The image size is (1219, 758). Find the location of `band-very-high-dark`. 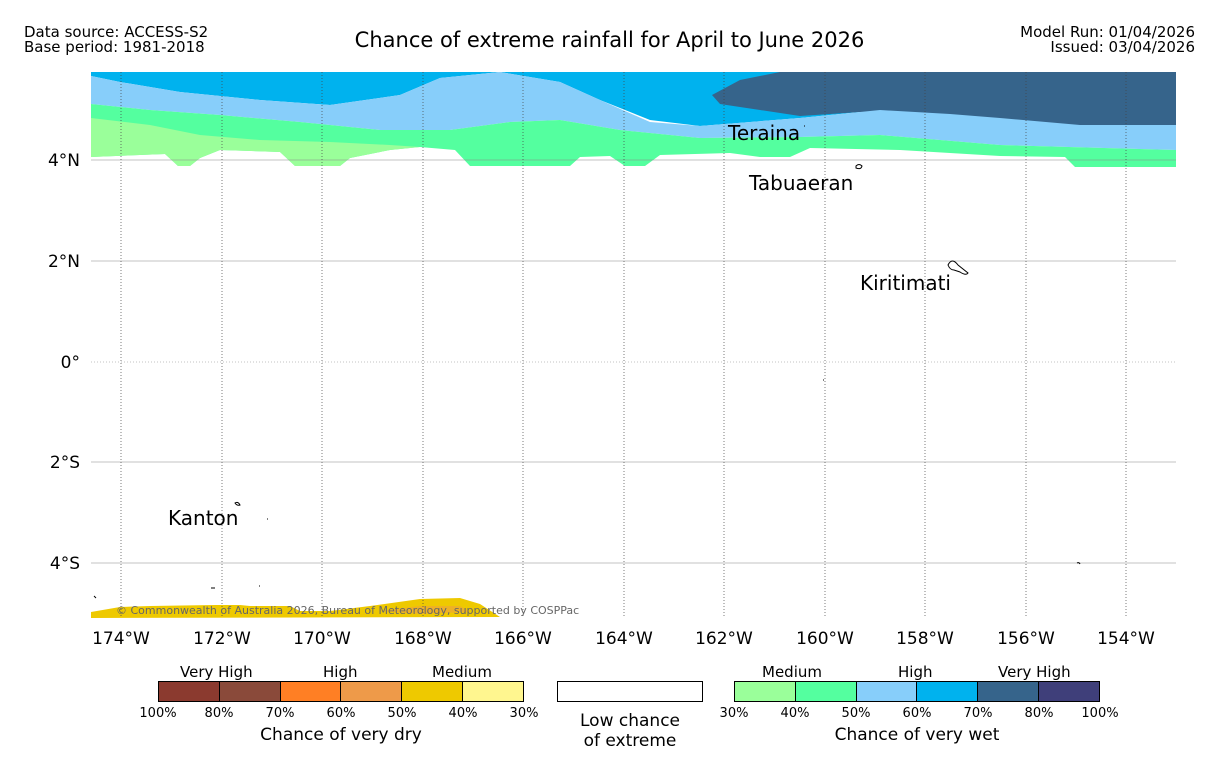

band-very-high-dark is located at coordinates (944, 102).